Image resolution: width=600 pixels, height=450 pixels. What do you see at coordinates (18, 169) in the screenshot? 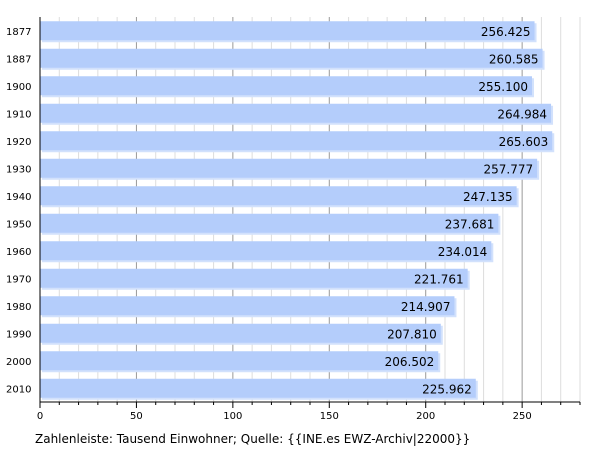
I see `category-label: 1930` at bounding box center [18, 169].